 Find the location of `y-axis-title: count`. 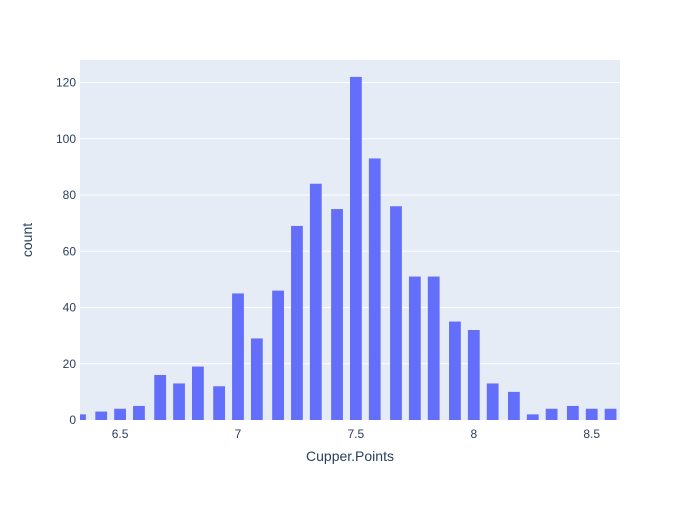

y-axis-title: count is located at coordinates (27, 240).